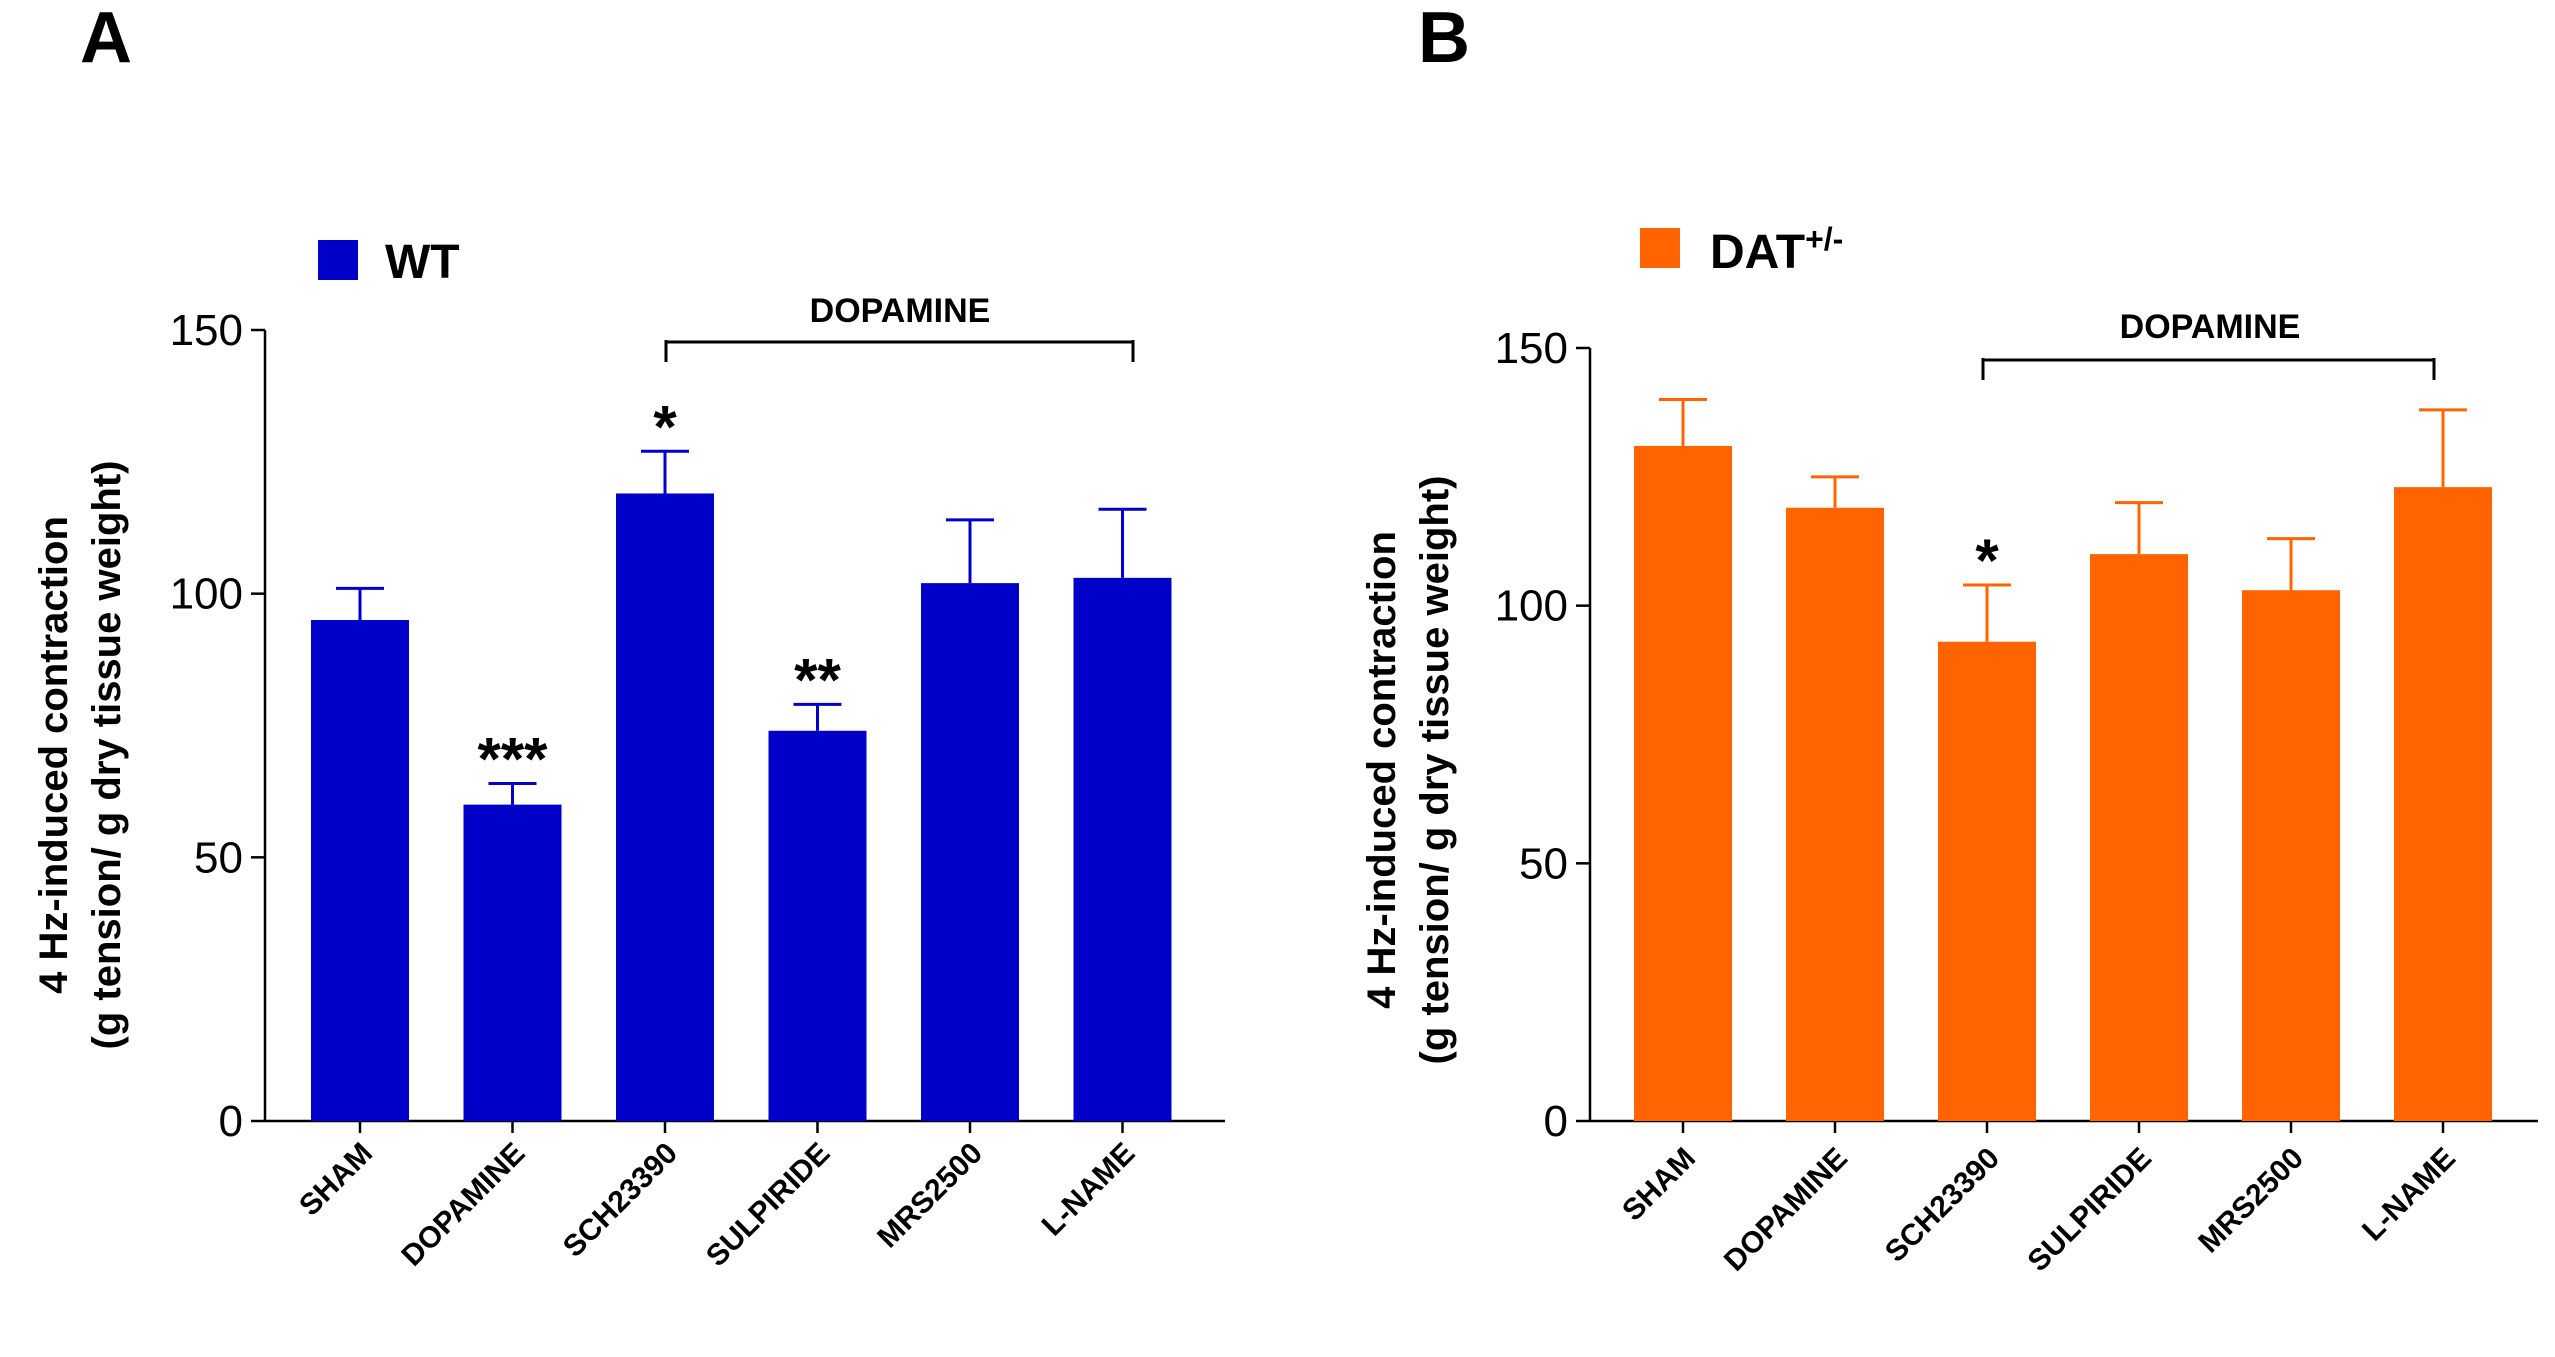 The width and height of the screenshot is (2555, 1357). I want to click on panel-label: B, so click(1444, 39).